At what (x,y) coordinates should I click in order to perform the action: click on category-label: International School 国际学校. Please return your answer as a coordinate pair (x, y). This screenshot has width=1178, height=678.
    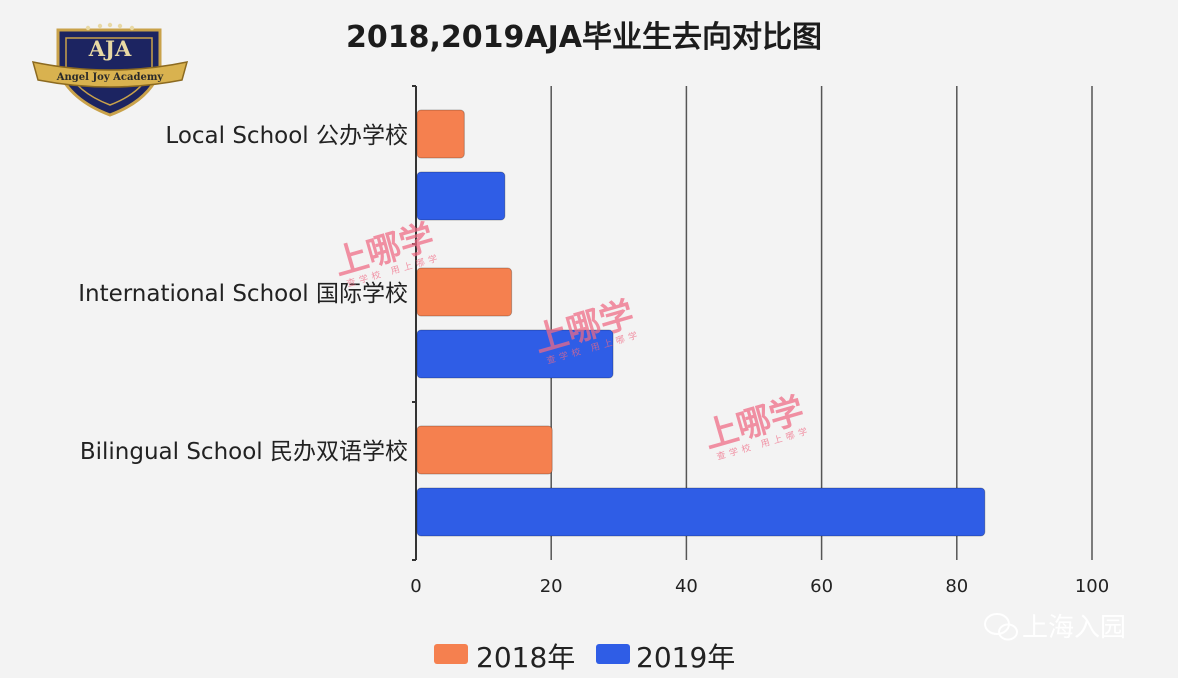
    Looking at the image, I should click on (243, 294).